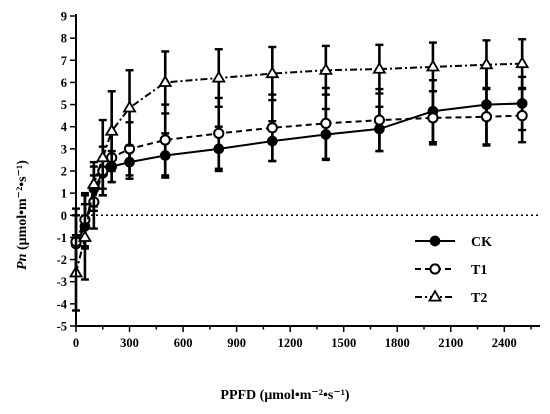  Describe the element at coordinates (62, 238) in the screenshot. I see `y-tick-label: -1` at that location.